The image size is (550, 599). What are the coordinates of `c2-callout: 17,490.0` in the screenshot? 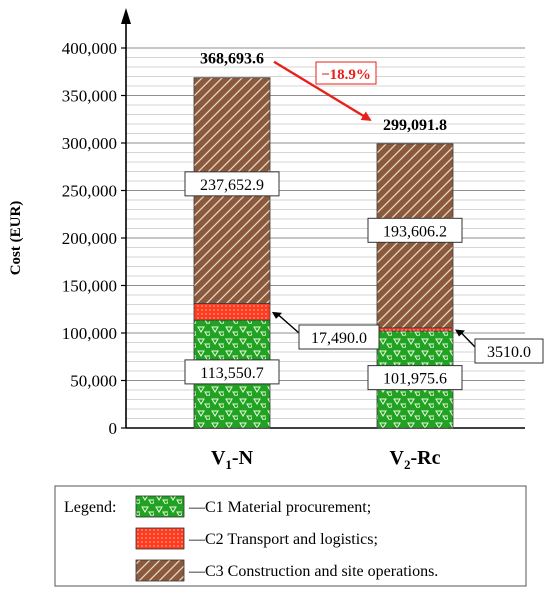 It's located at (326, 330).